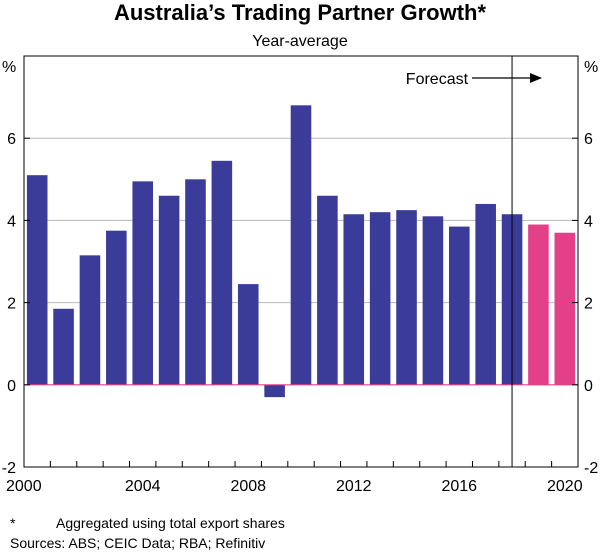 The width and height of the screenshot is (600, 554). I want to click on bar-2007, so click(222, 272).